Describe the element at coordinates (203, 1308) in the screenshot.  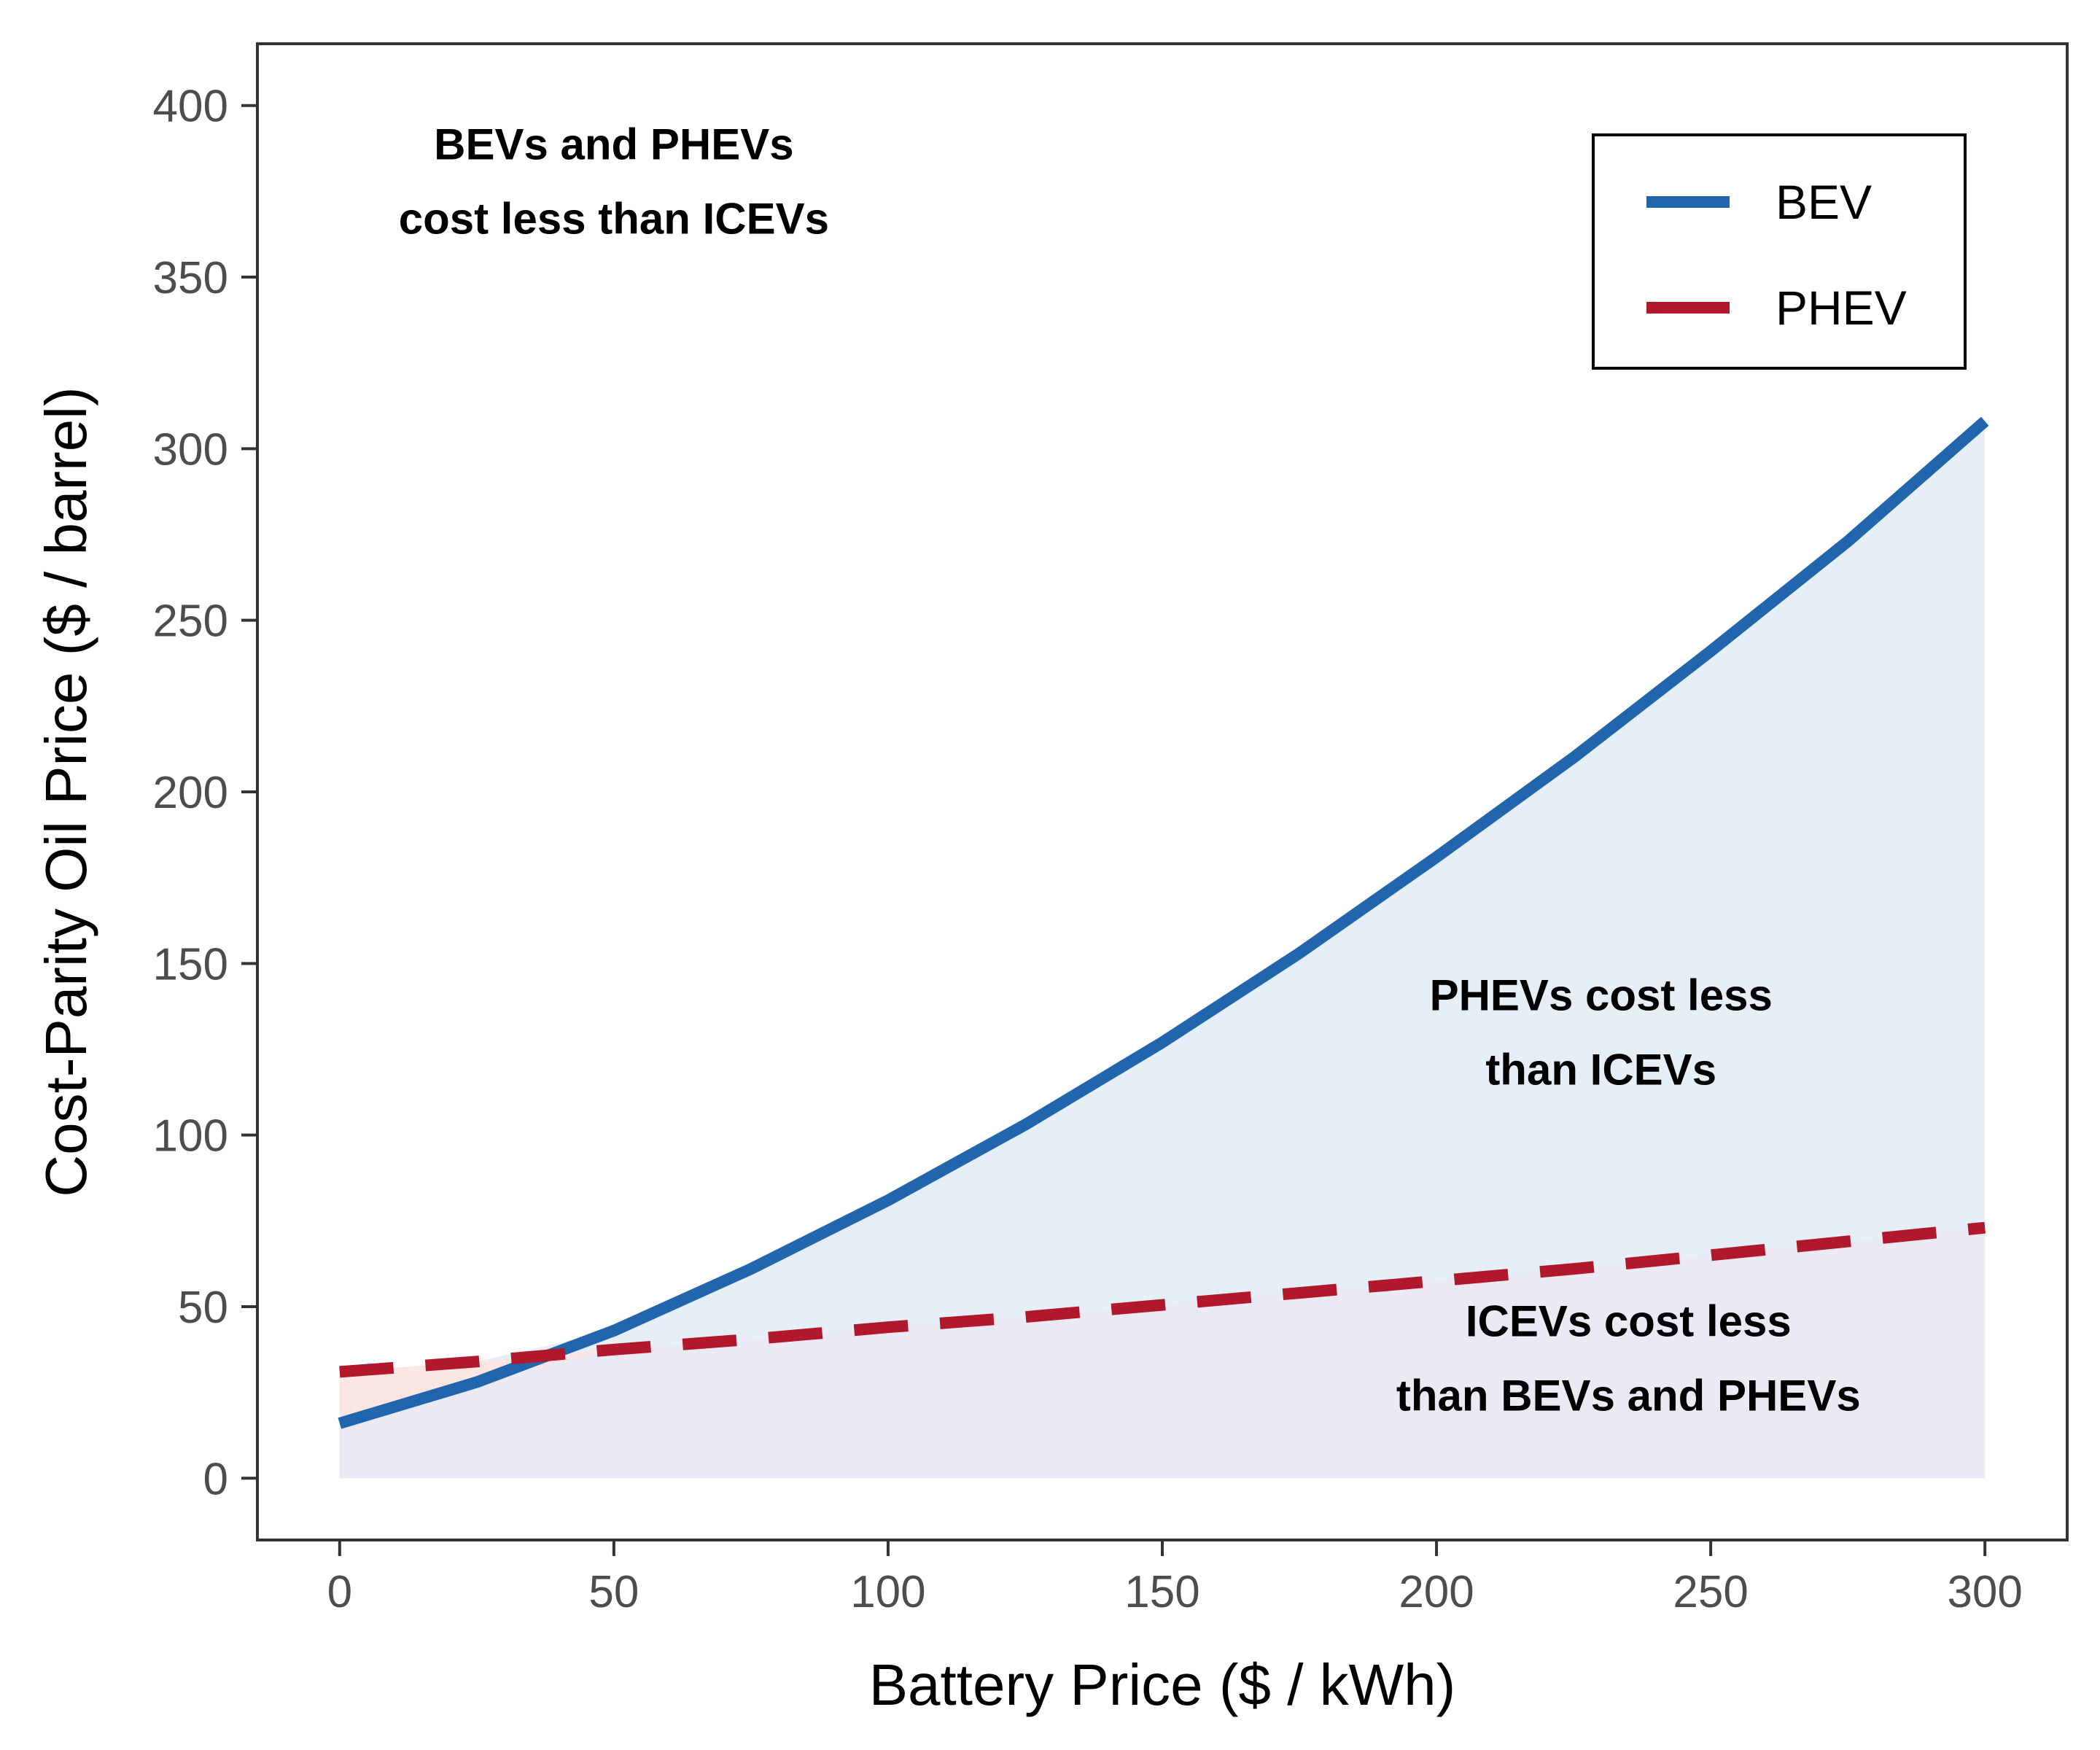
I see `y-tick-label: 50` at that location.